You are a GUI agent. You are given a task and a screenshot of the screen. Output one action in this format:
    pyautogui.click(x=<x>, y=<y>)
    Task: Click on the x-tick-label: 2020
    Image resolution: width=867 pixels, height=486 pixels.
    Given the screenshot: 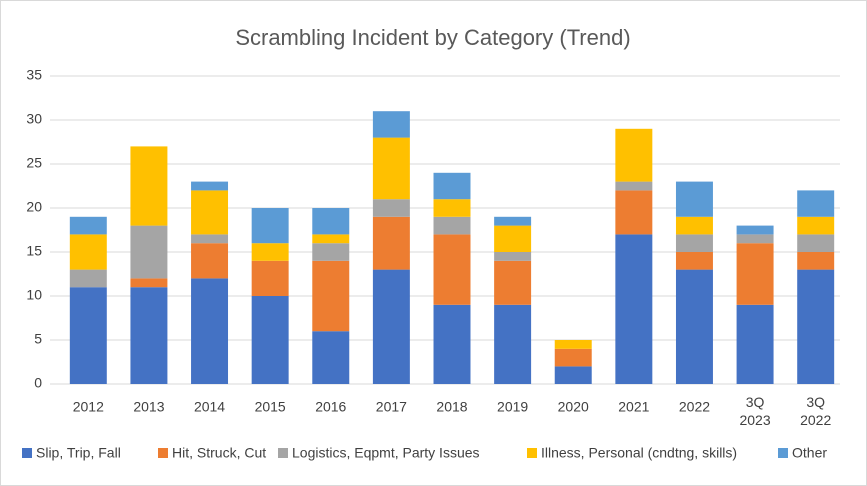 What is the action you would take?
    pyautogui.click(x=573, y=407)
    